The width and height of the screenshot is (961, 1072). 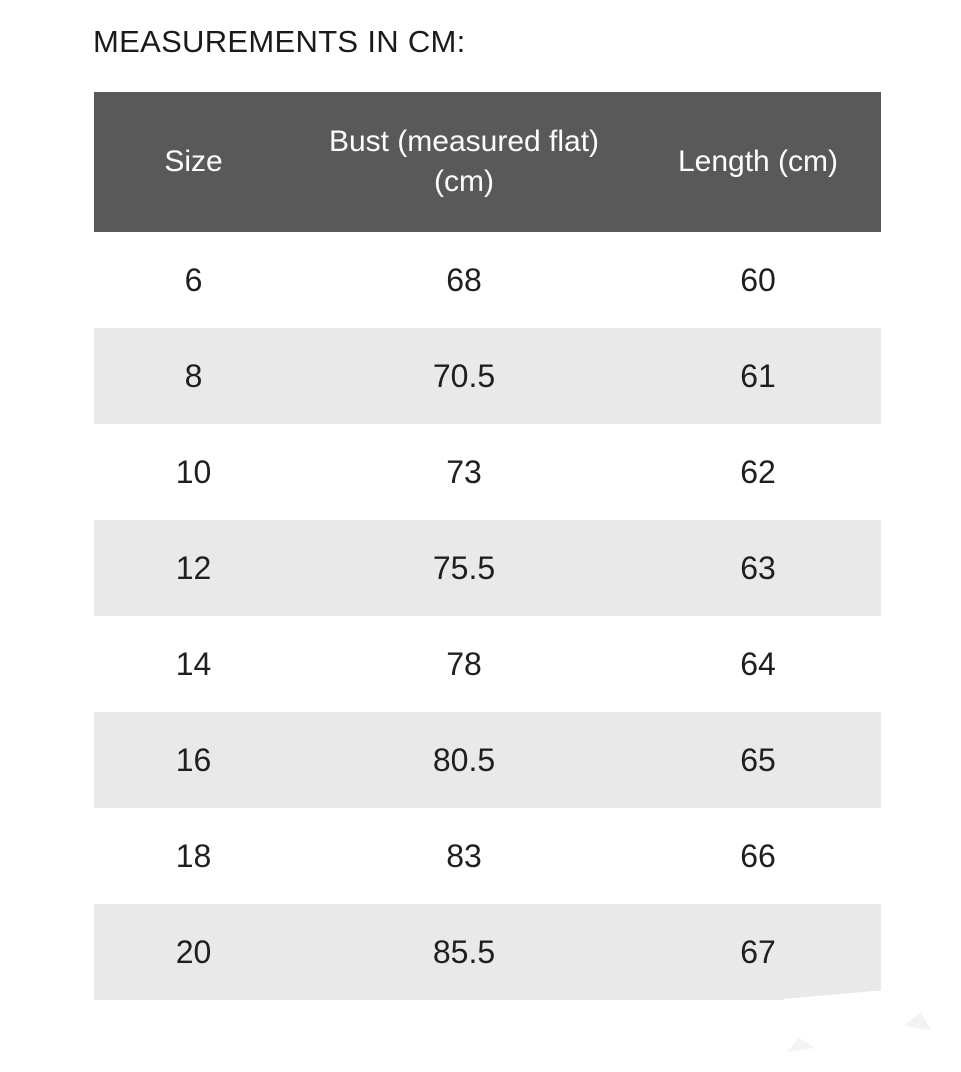 What do you see at coordinates (800, 1044) in the screenshot?
I see `torn-paper-smudge` at bounding box center [800, 1044].